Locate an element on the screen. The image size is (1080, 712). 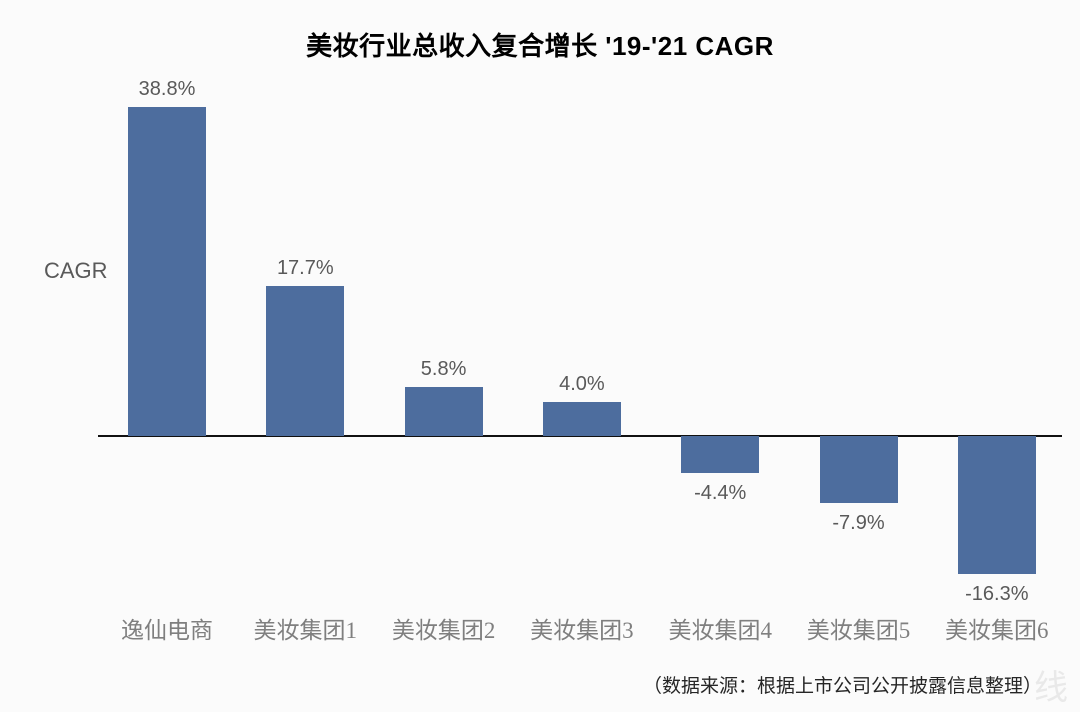
category-label: 美妆集团4 is located at coordinates (720, 630).